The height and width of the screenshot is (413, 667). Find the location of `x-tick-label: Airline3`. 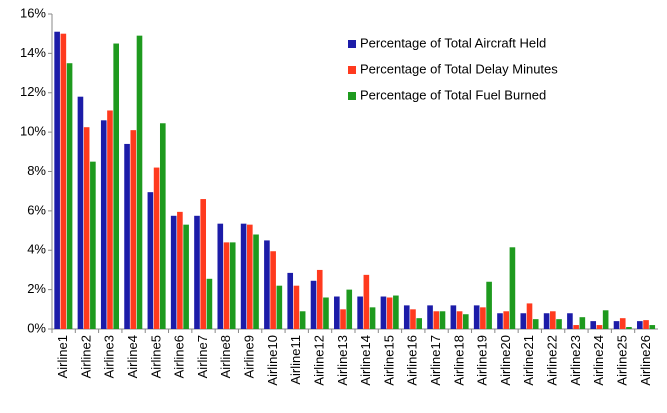

x-tick-label: Airline3 is located at coordinates (109, 356).